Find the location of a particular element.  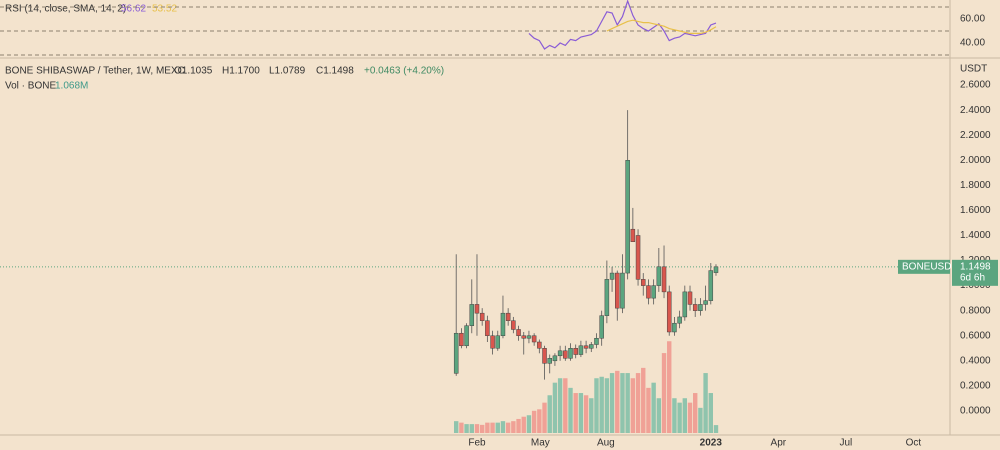

x-tick-label: Apr is located at coordinates (779, 443).